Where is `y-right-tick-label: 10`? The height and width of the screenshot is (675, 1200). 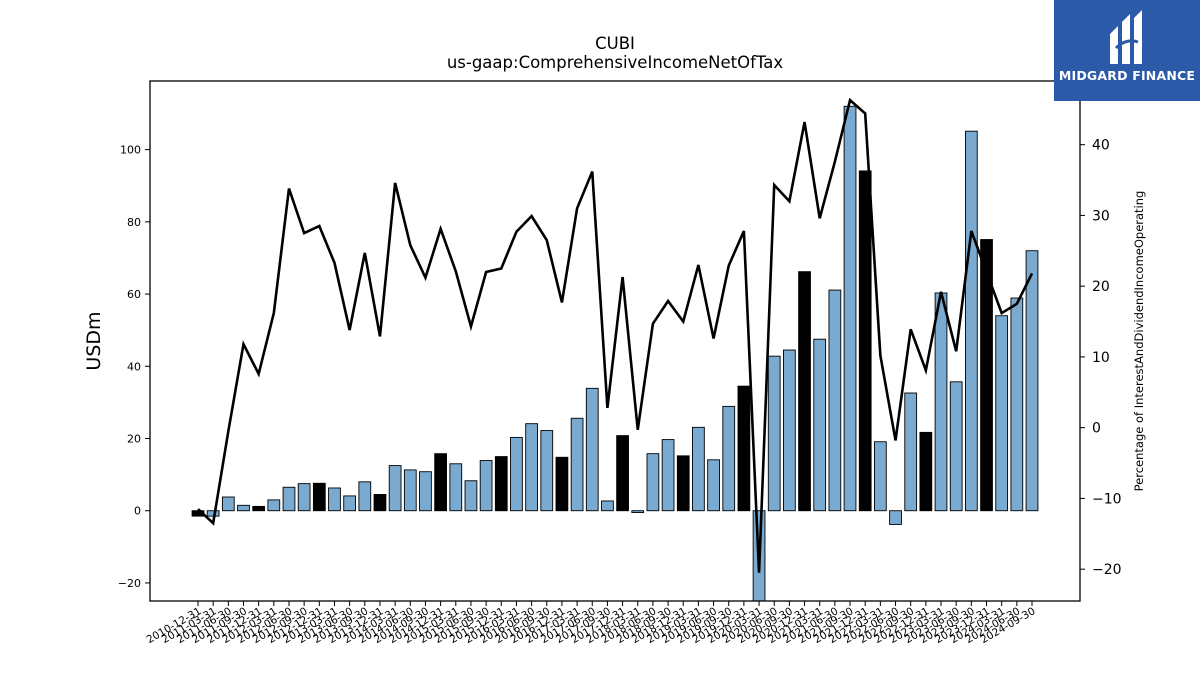 y-right-tick-label: 10 is located at coordinates (1101, 358).